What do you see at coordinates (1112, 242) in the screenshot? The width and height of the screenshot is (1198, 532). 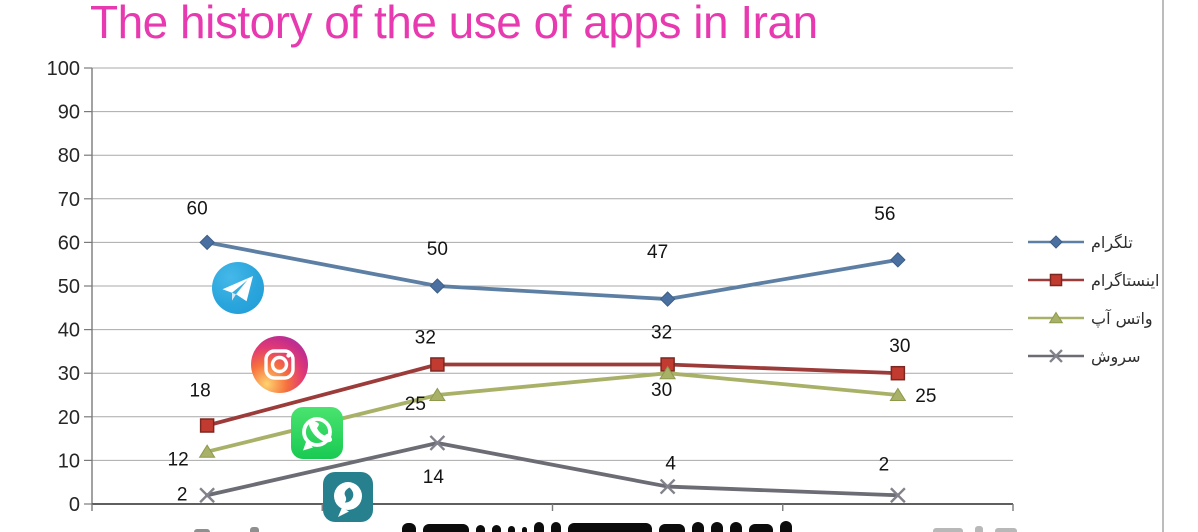 I see `legend-label-telegram: تلگرام` at bounding box center [1112, 242].